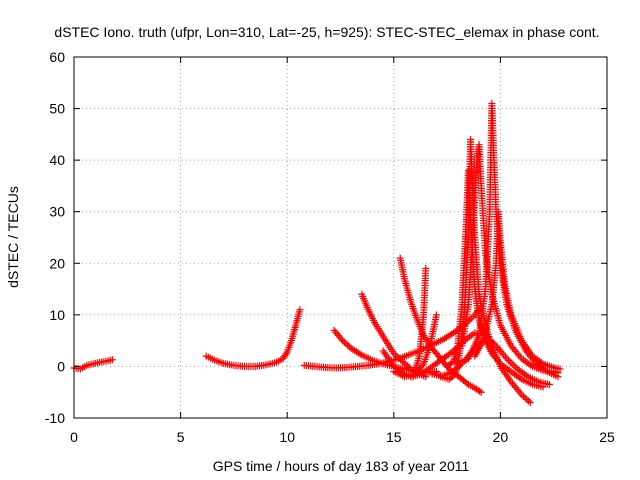  Describe the element at coordinates (55, 418) in the screenshot. I see `y-tick-label: -10` at that location.